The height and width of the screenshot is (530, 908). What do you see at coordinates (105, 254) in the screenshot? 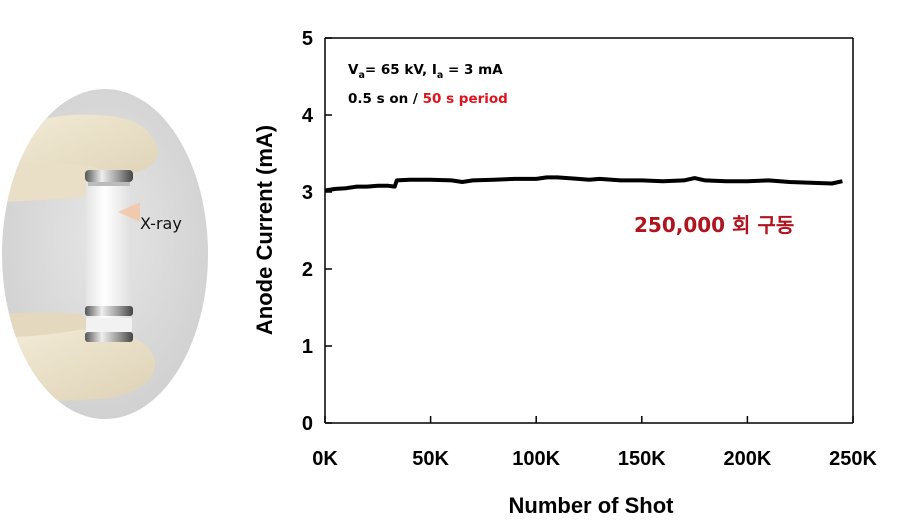
I see `x-ray-tube-photo: X-ray` at bounding box center [105, 254].